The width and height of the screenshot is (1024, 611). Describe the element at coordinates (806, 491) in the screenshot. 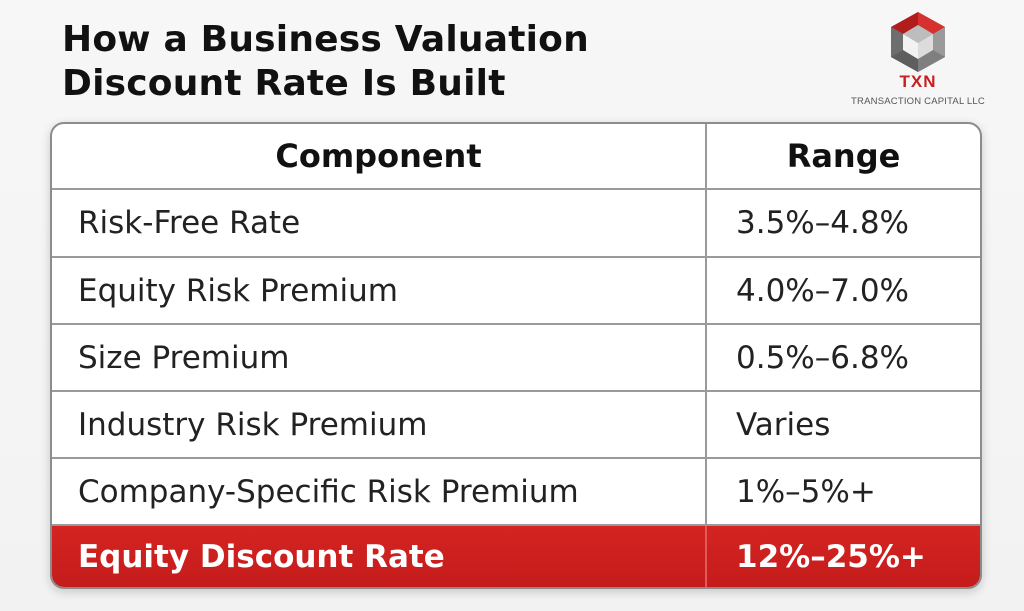

I see `range-cell: 1%–5%+` at that location.